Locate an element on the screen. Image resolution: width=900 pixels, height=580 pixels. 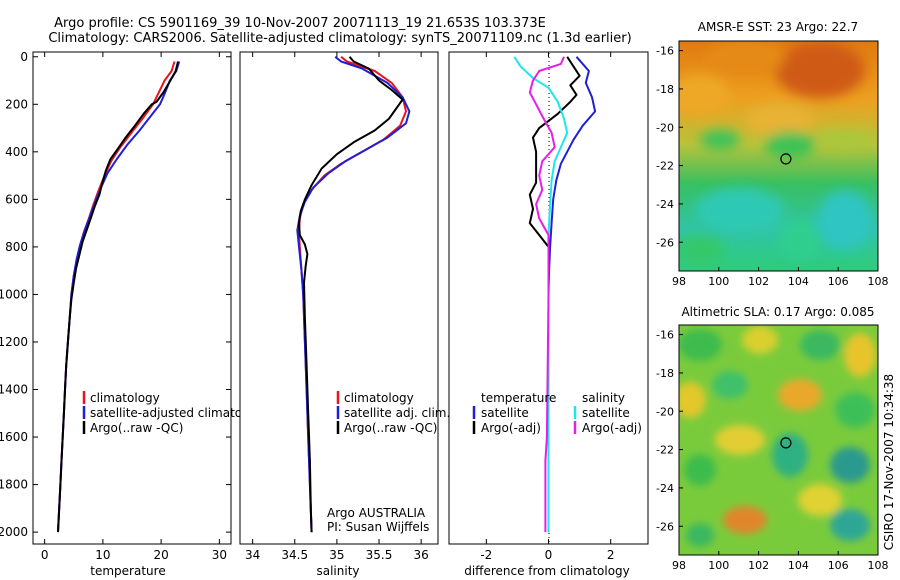
sst-map-frame is located at coordinates (778, 156).